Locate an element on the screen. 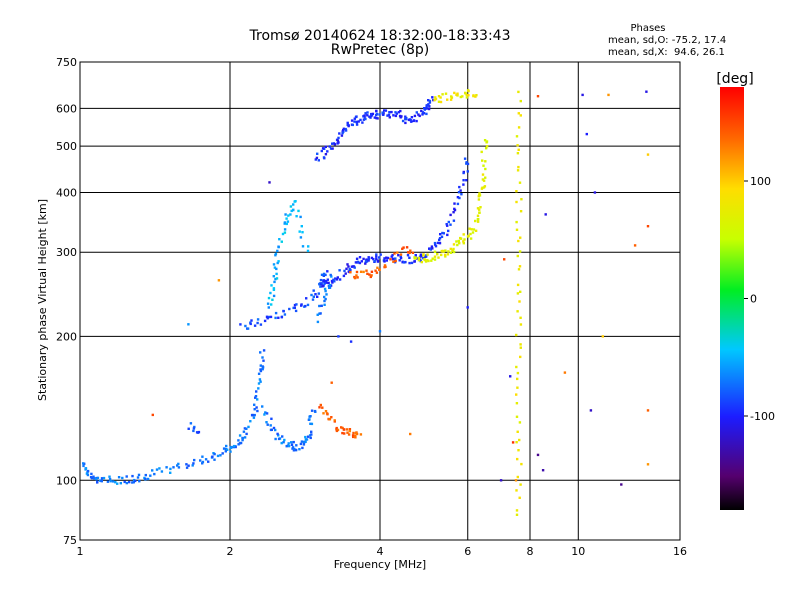 This screenshot has height=604, width=800. x-tick-label: 8 is located at coordinates (530, 551).